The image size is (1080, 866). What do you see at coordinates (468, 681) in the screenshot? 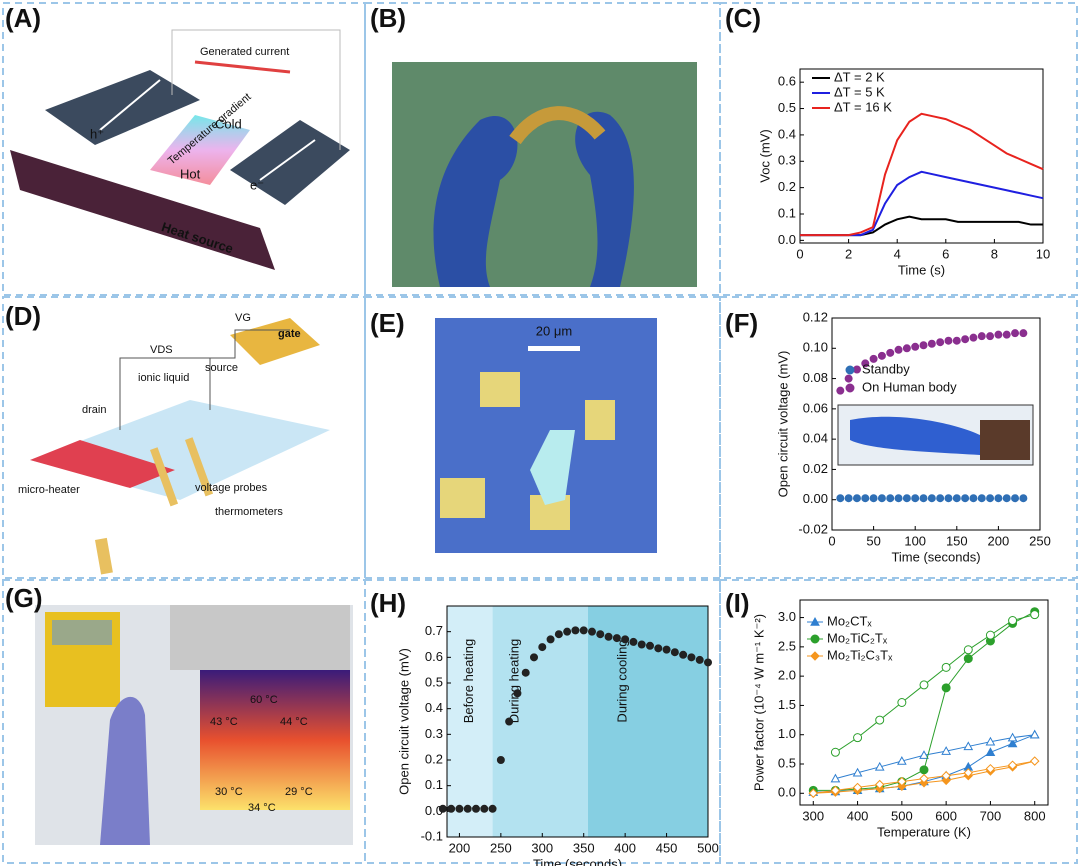
I see `region-label: Before heating` at bounding box center [468, 681].